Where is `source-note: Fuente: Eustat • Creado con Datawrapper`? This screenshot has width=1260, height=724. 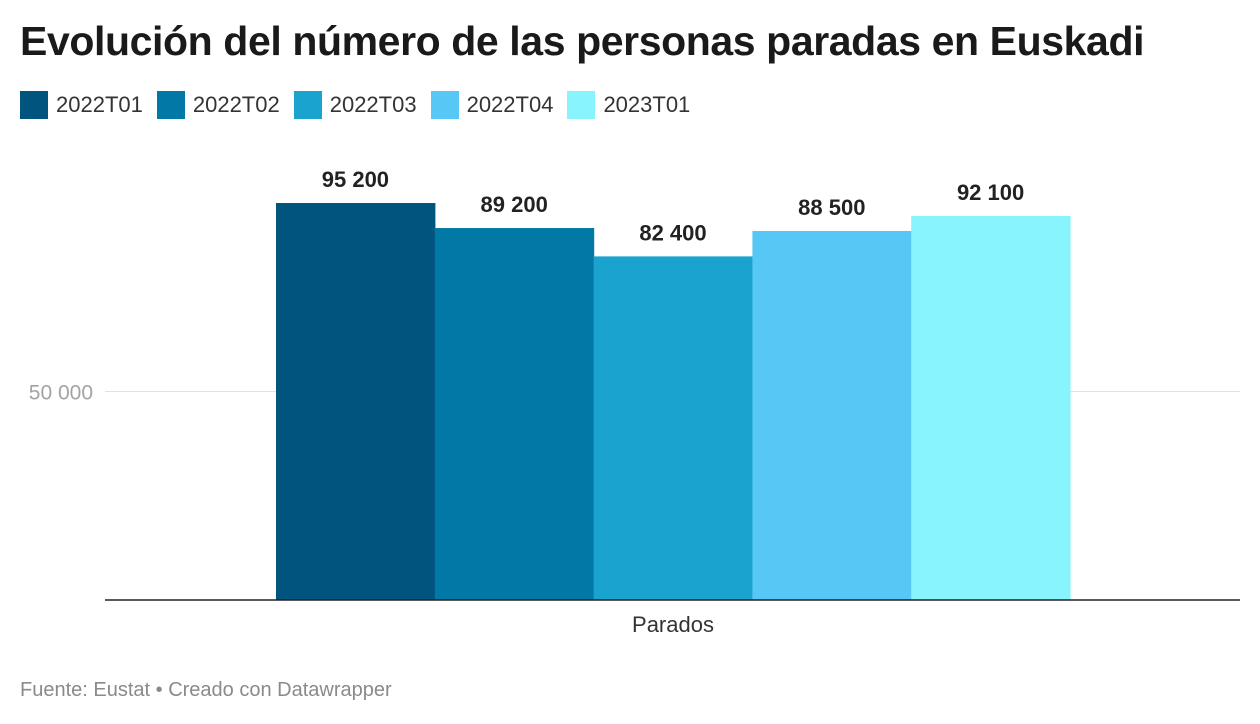 source-note: Fuente: Eustat • Creado con Datawrapper is located at coordinates (206, 690).